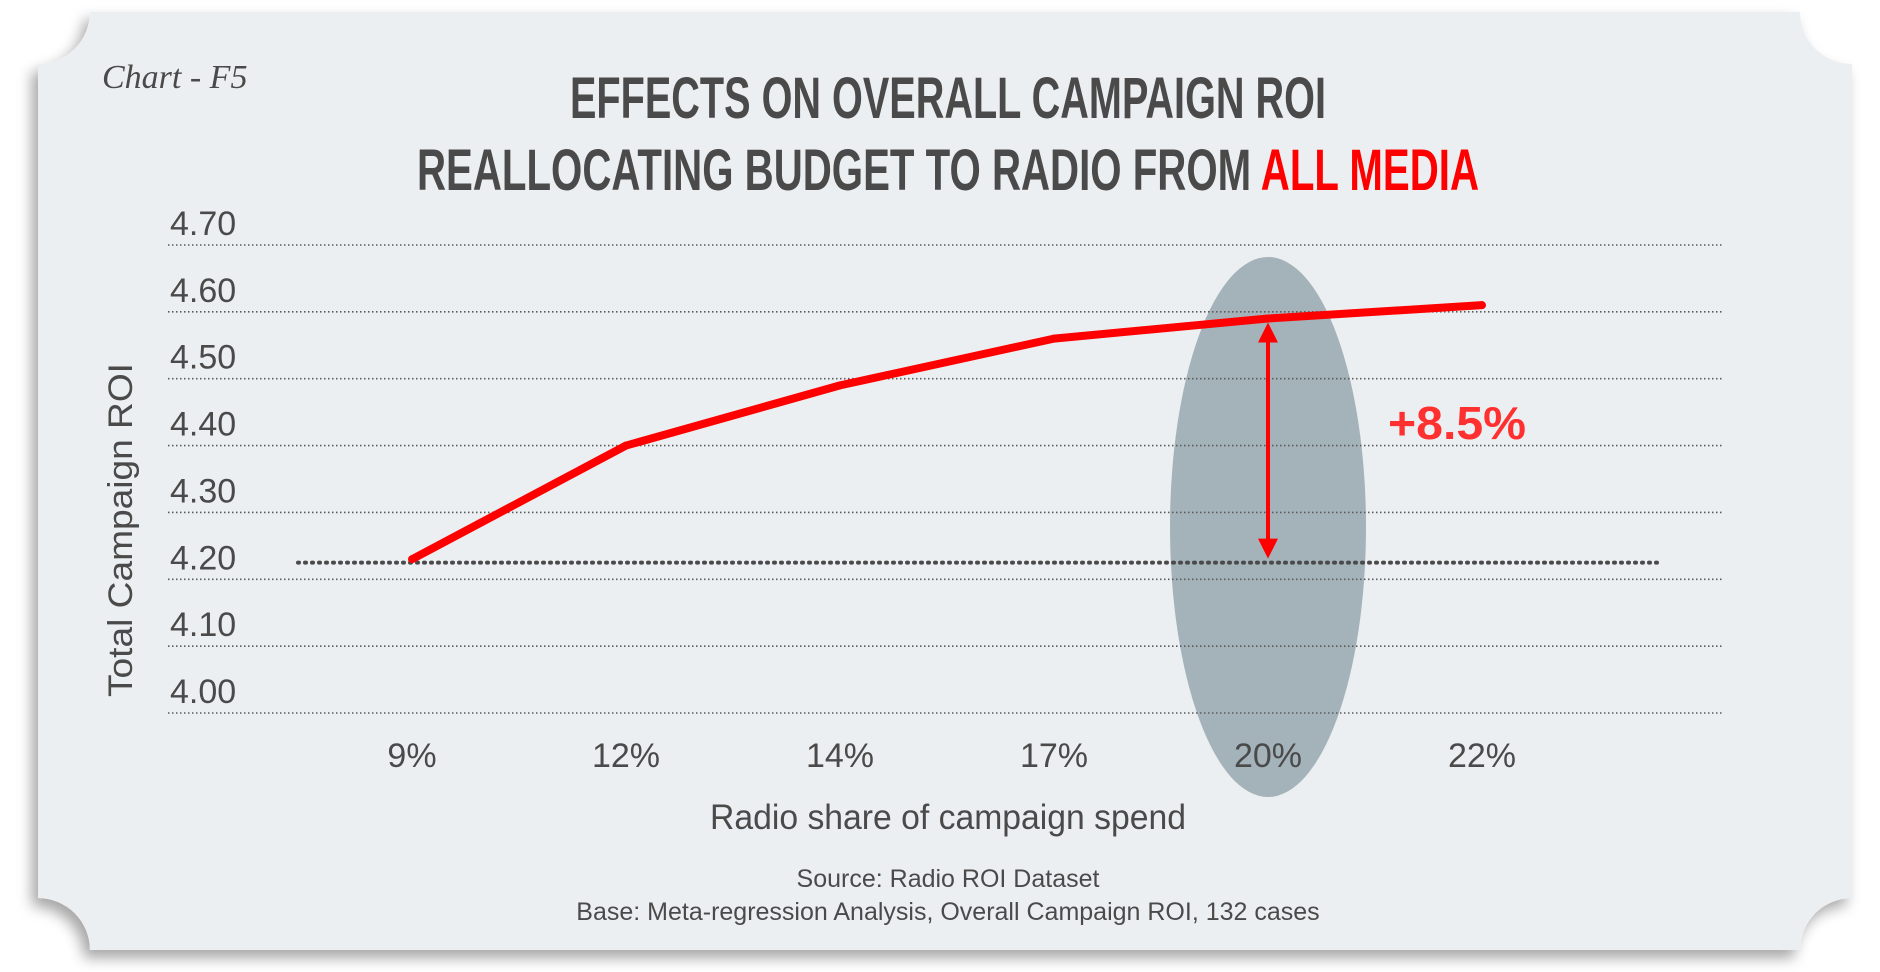 This screenshot has width=1880, height=972. I want to click on y-tick-label: 4.40, so click(203, 425).